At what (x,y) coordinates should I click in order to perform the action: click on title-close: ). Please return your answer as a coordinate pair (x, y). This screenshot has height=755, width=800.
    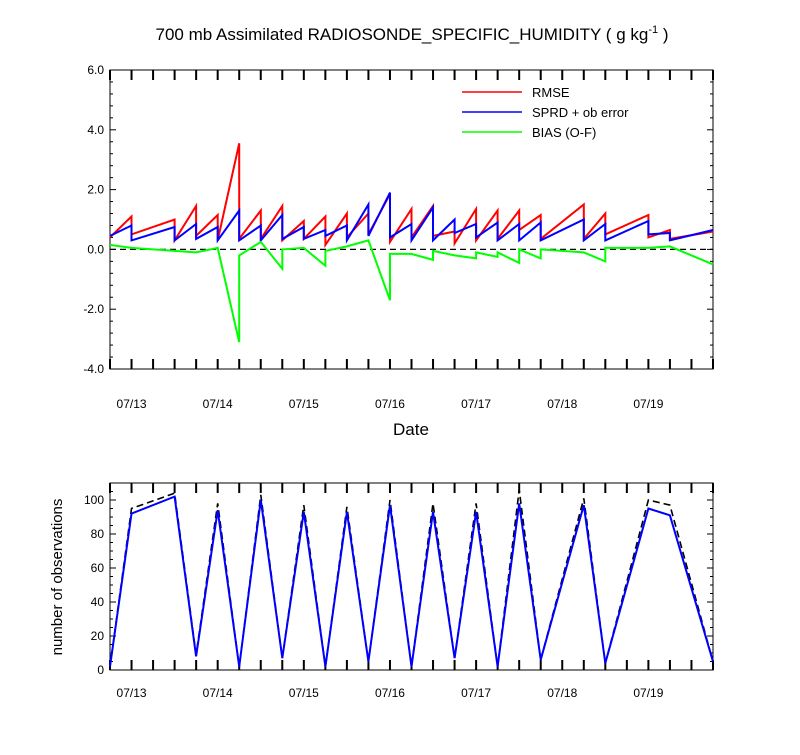
    Looking at the image, I should click on (663, 34).